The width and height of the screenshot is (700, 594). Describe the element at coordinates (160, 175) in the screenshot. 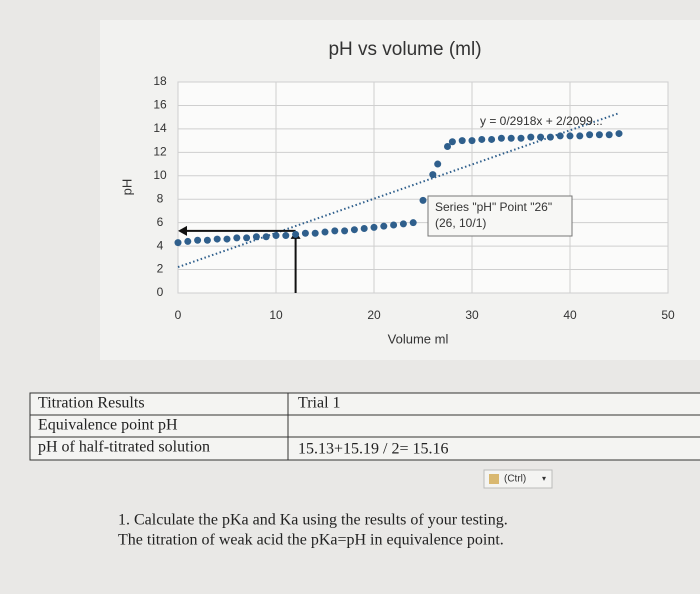

I see `y-tick-label: 10` at that location.